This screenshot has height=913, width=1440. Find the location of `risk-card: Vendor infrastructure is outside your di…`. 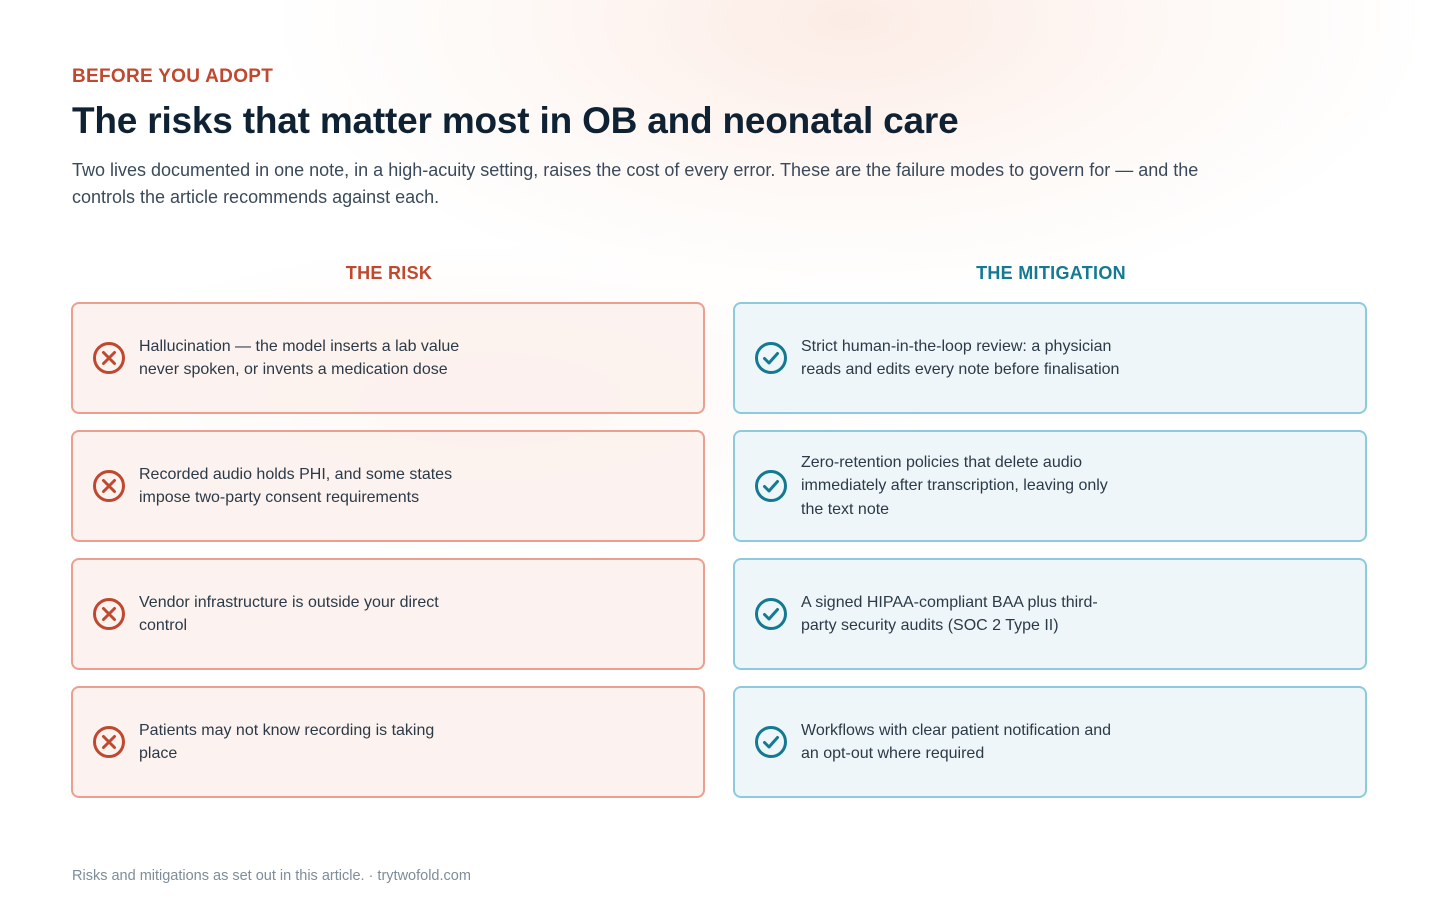

risk-card: Vendor infrastructure is outside your di… is located at coordinates (388, 614).